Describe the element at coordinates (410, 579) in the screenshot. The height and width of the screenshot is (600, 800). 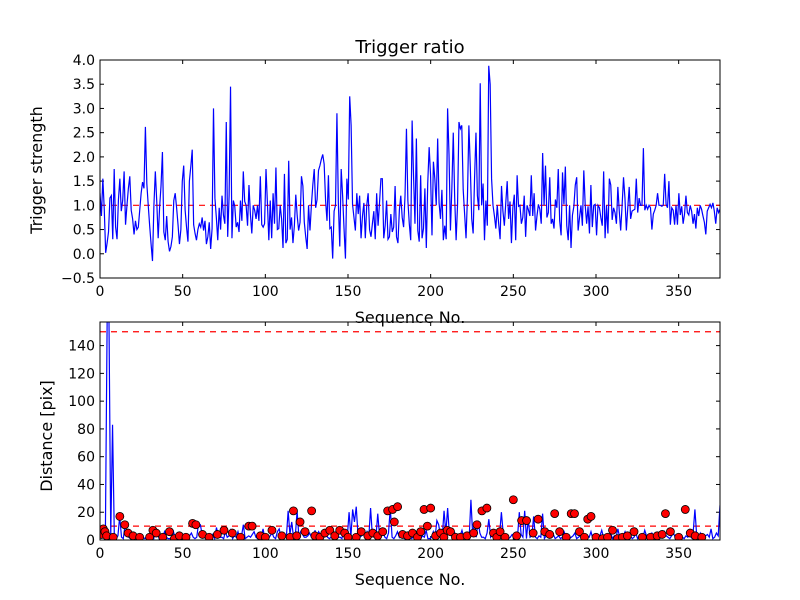
I see `distance-x-axis-label: Sequence No.` at that location.